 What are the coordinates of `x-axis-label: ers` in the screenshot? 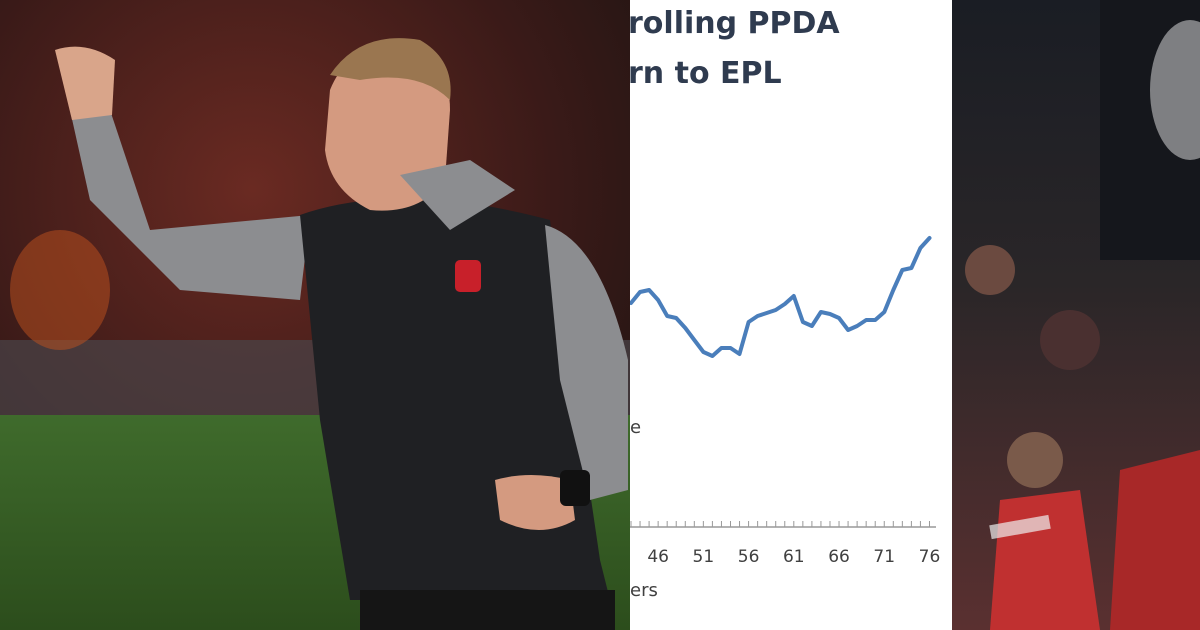 It's located at (644, 590).